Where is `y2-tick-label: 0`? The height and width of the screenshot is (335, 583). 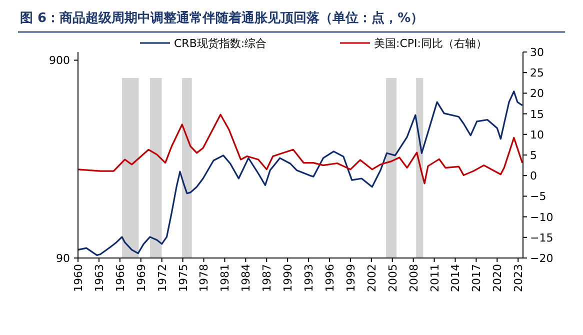 y2-tick-label: 0 is located at coordinates (533, 176).